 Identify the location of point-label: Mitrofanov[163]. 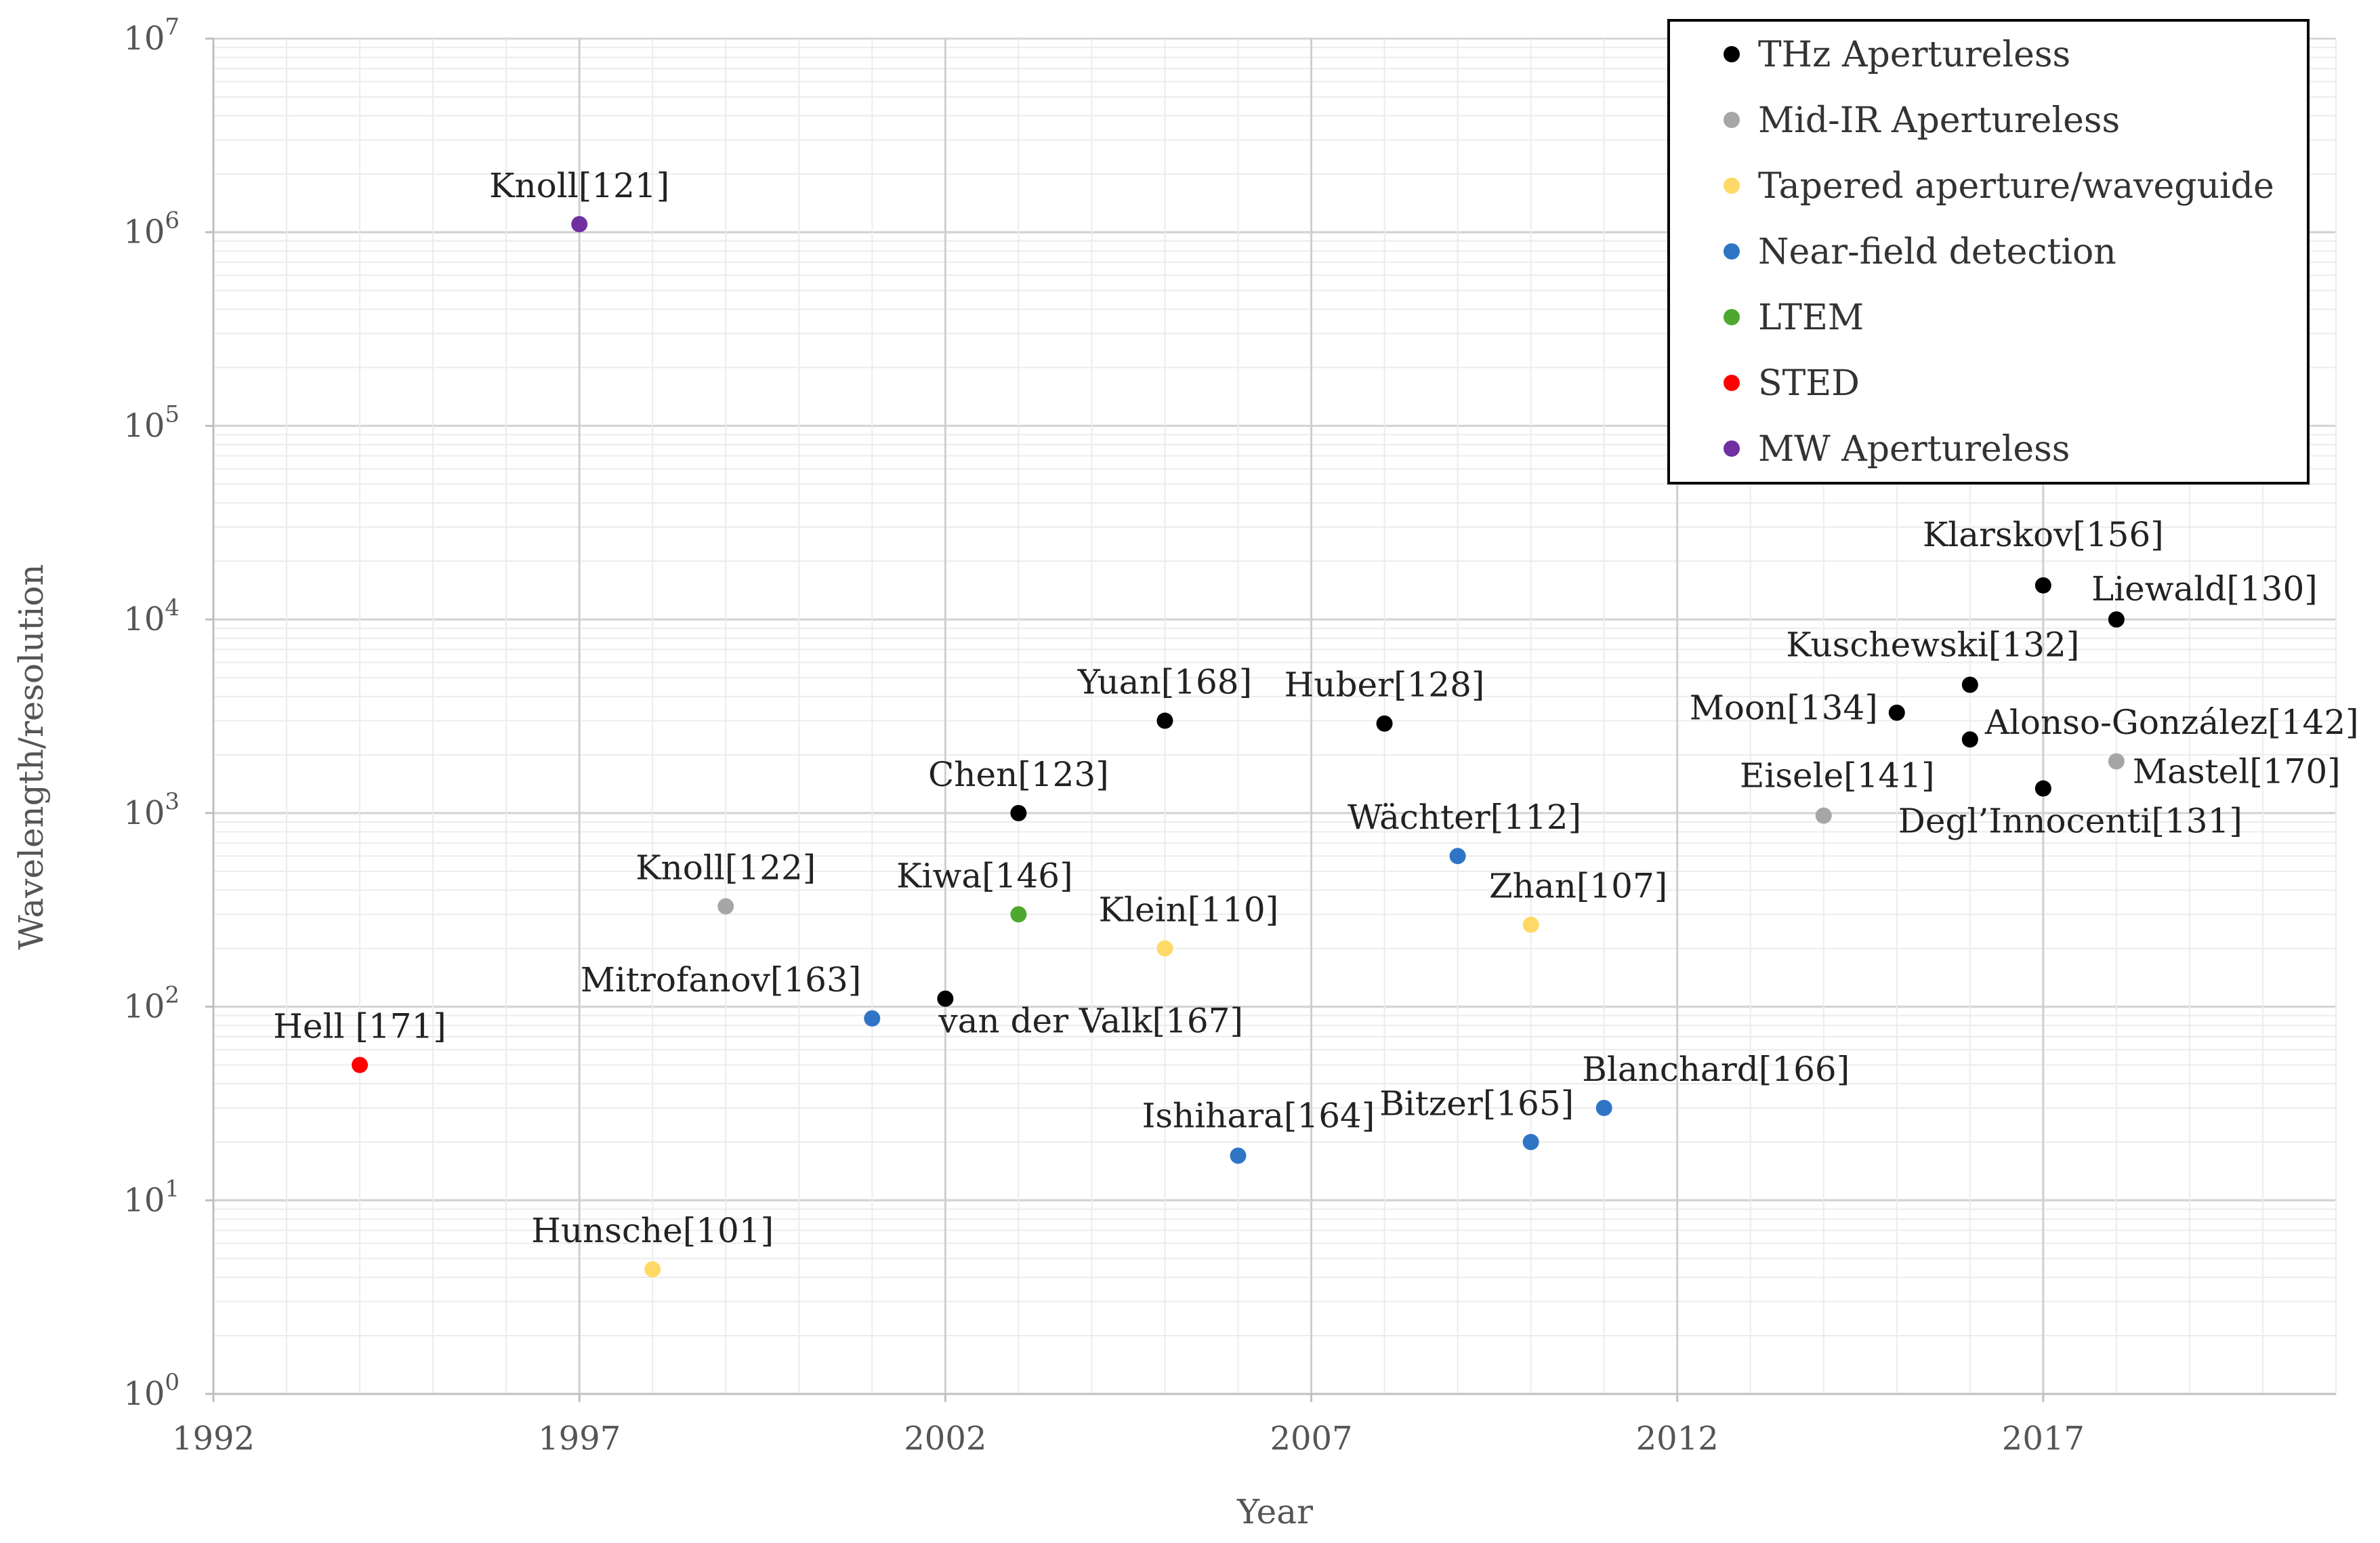
(721, 980).